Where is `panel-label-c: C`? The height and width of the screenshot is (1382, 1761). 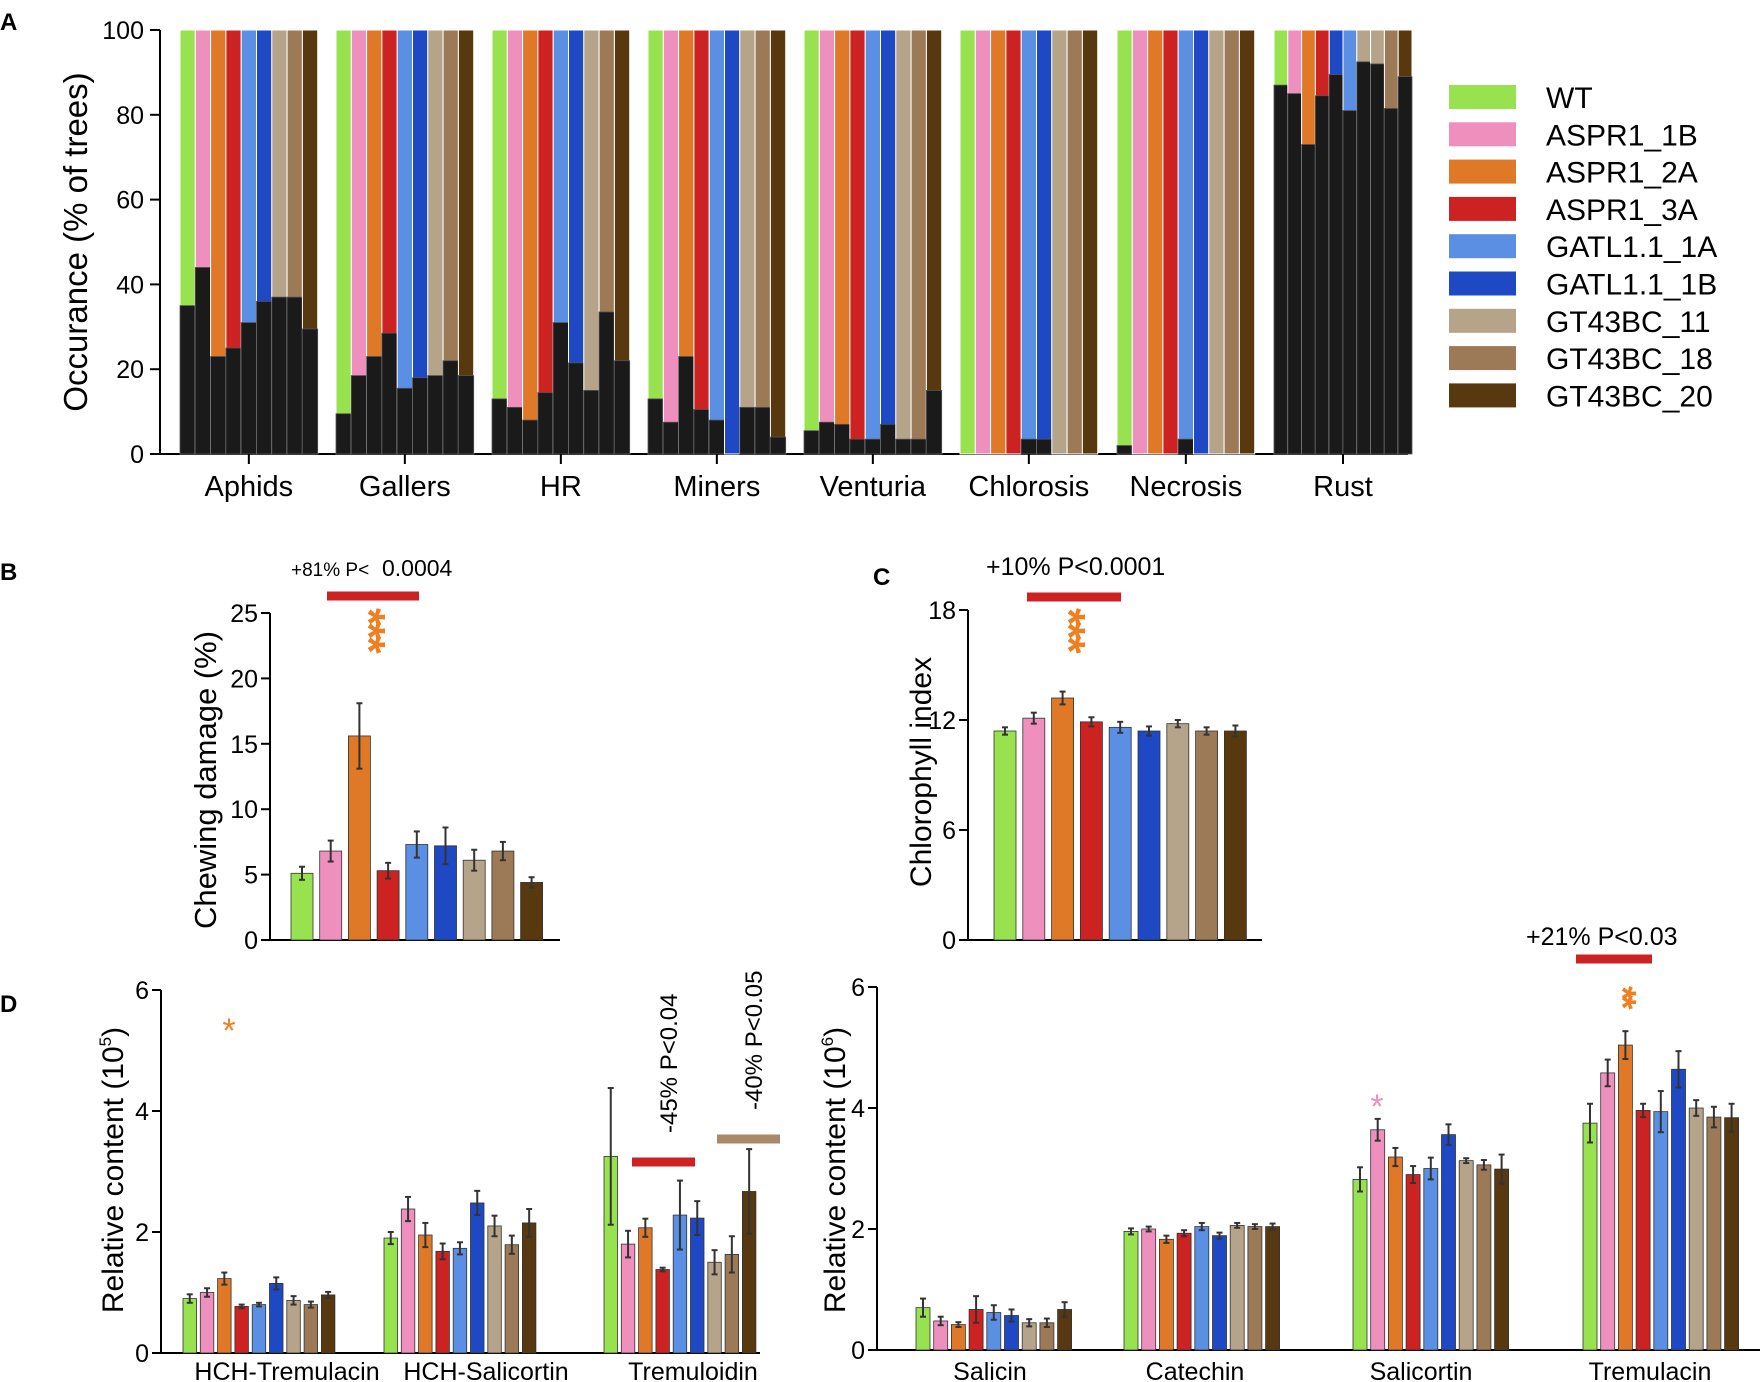
panel-label-c: C is located at coordinates (881, 577).